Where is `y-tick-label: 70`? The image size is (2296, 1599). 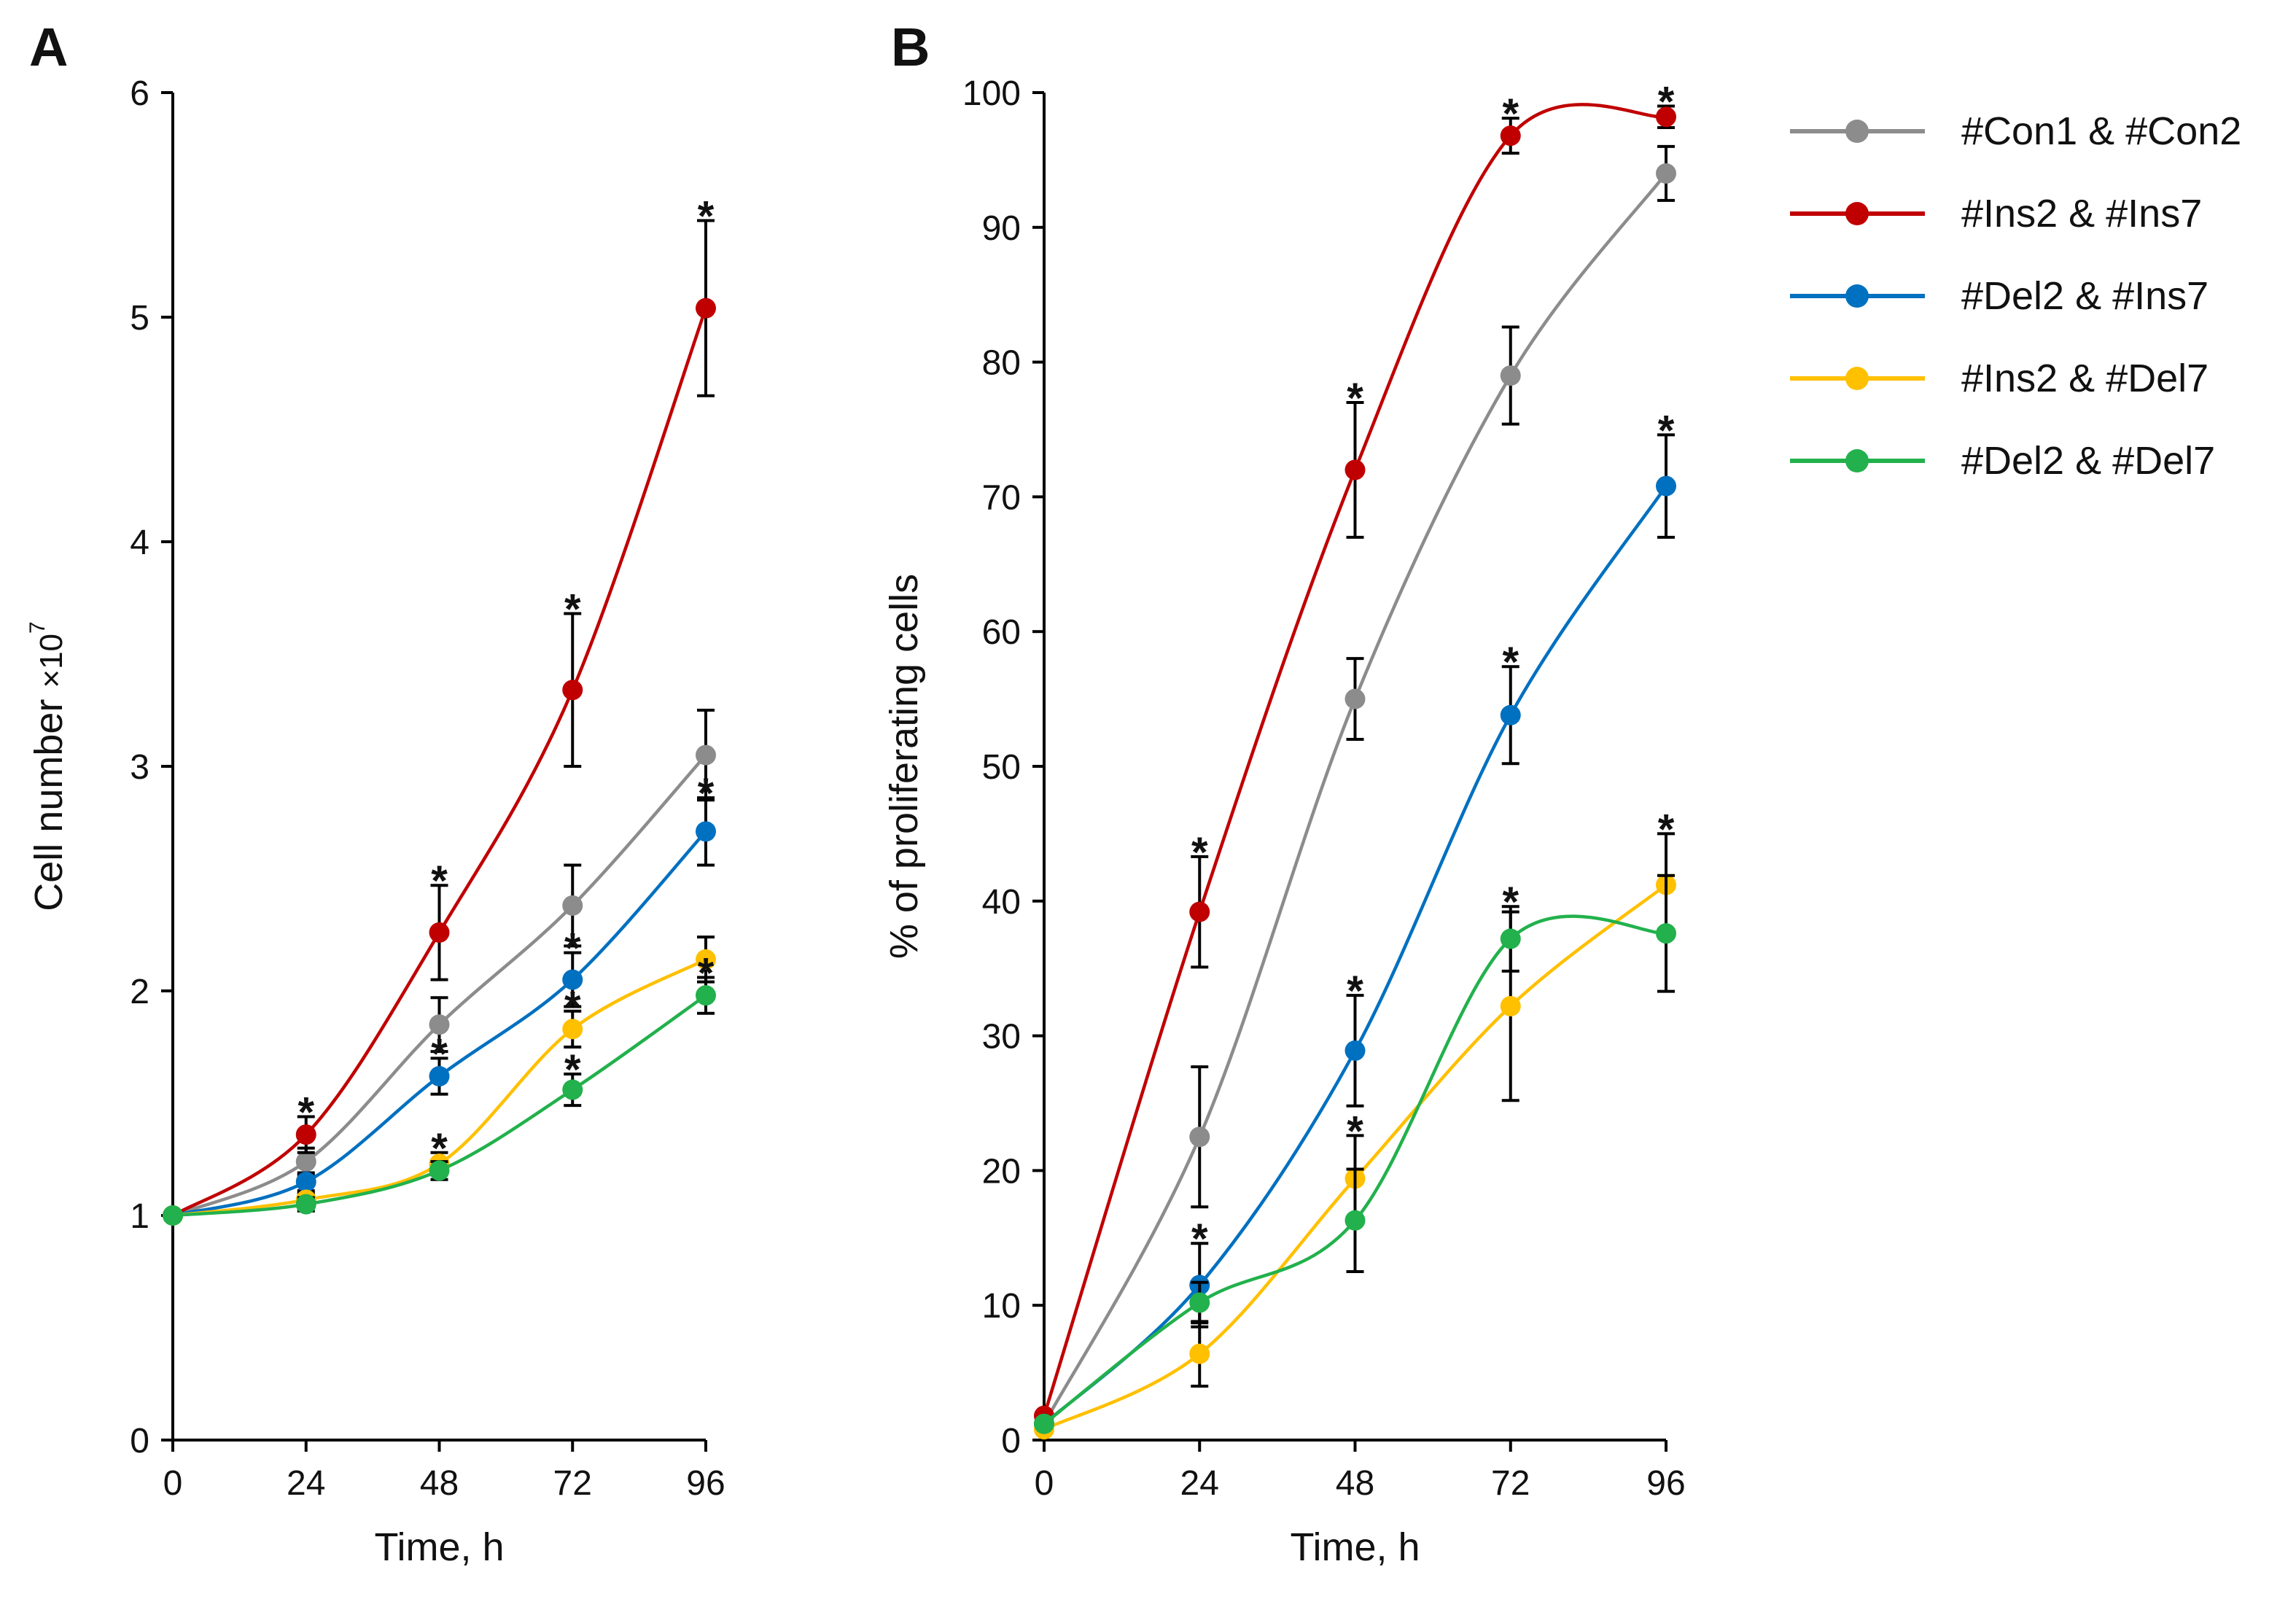 y-tick-label: 70 is located at coordinates (1001, 497).